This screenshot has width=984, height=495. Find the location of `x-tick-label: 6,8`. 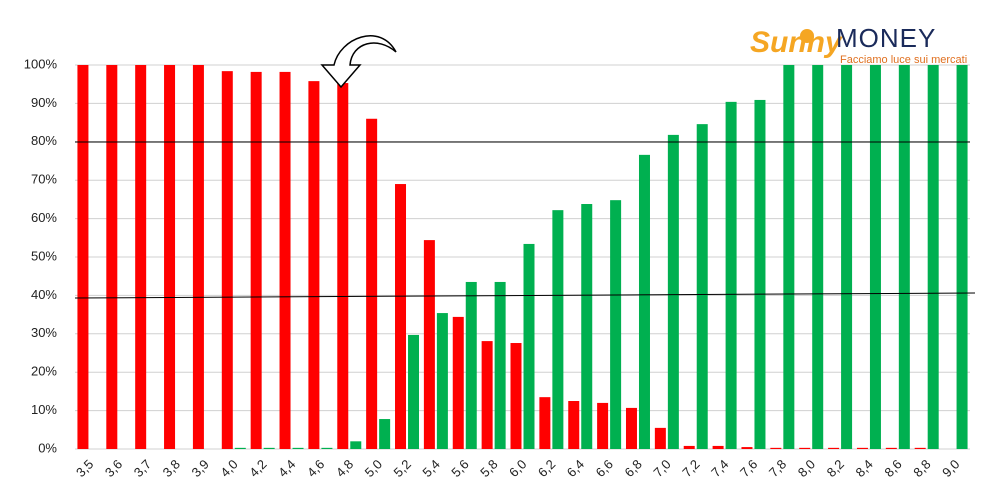

x-tick-label: 6,8 is located at coordinates (633, 468).